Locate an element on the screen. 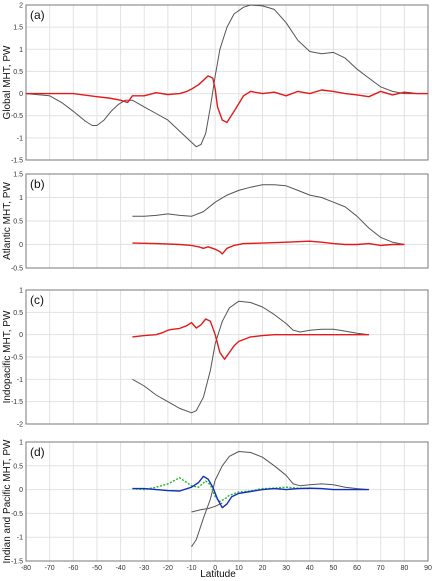  x-tick-label: 20 is located at coordinates (263, 568).